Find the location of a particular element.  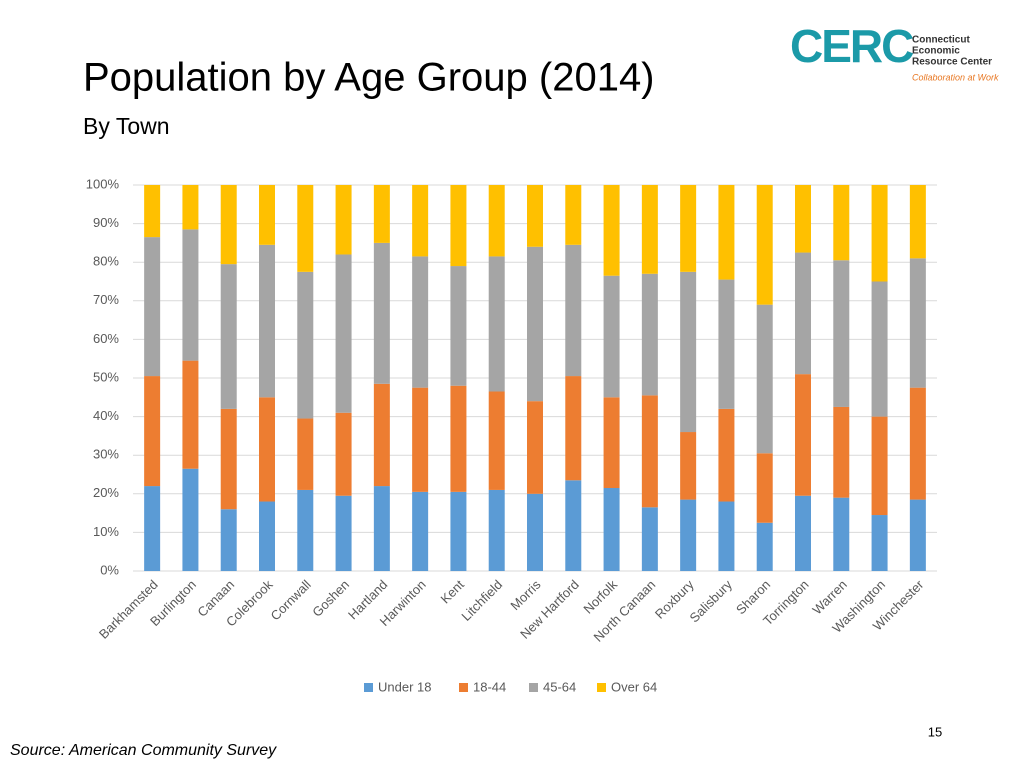

y-tick-label: 30% is located at coordinates (106, 454).